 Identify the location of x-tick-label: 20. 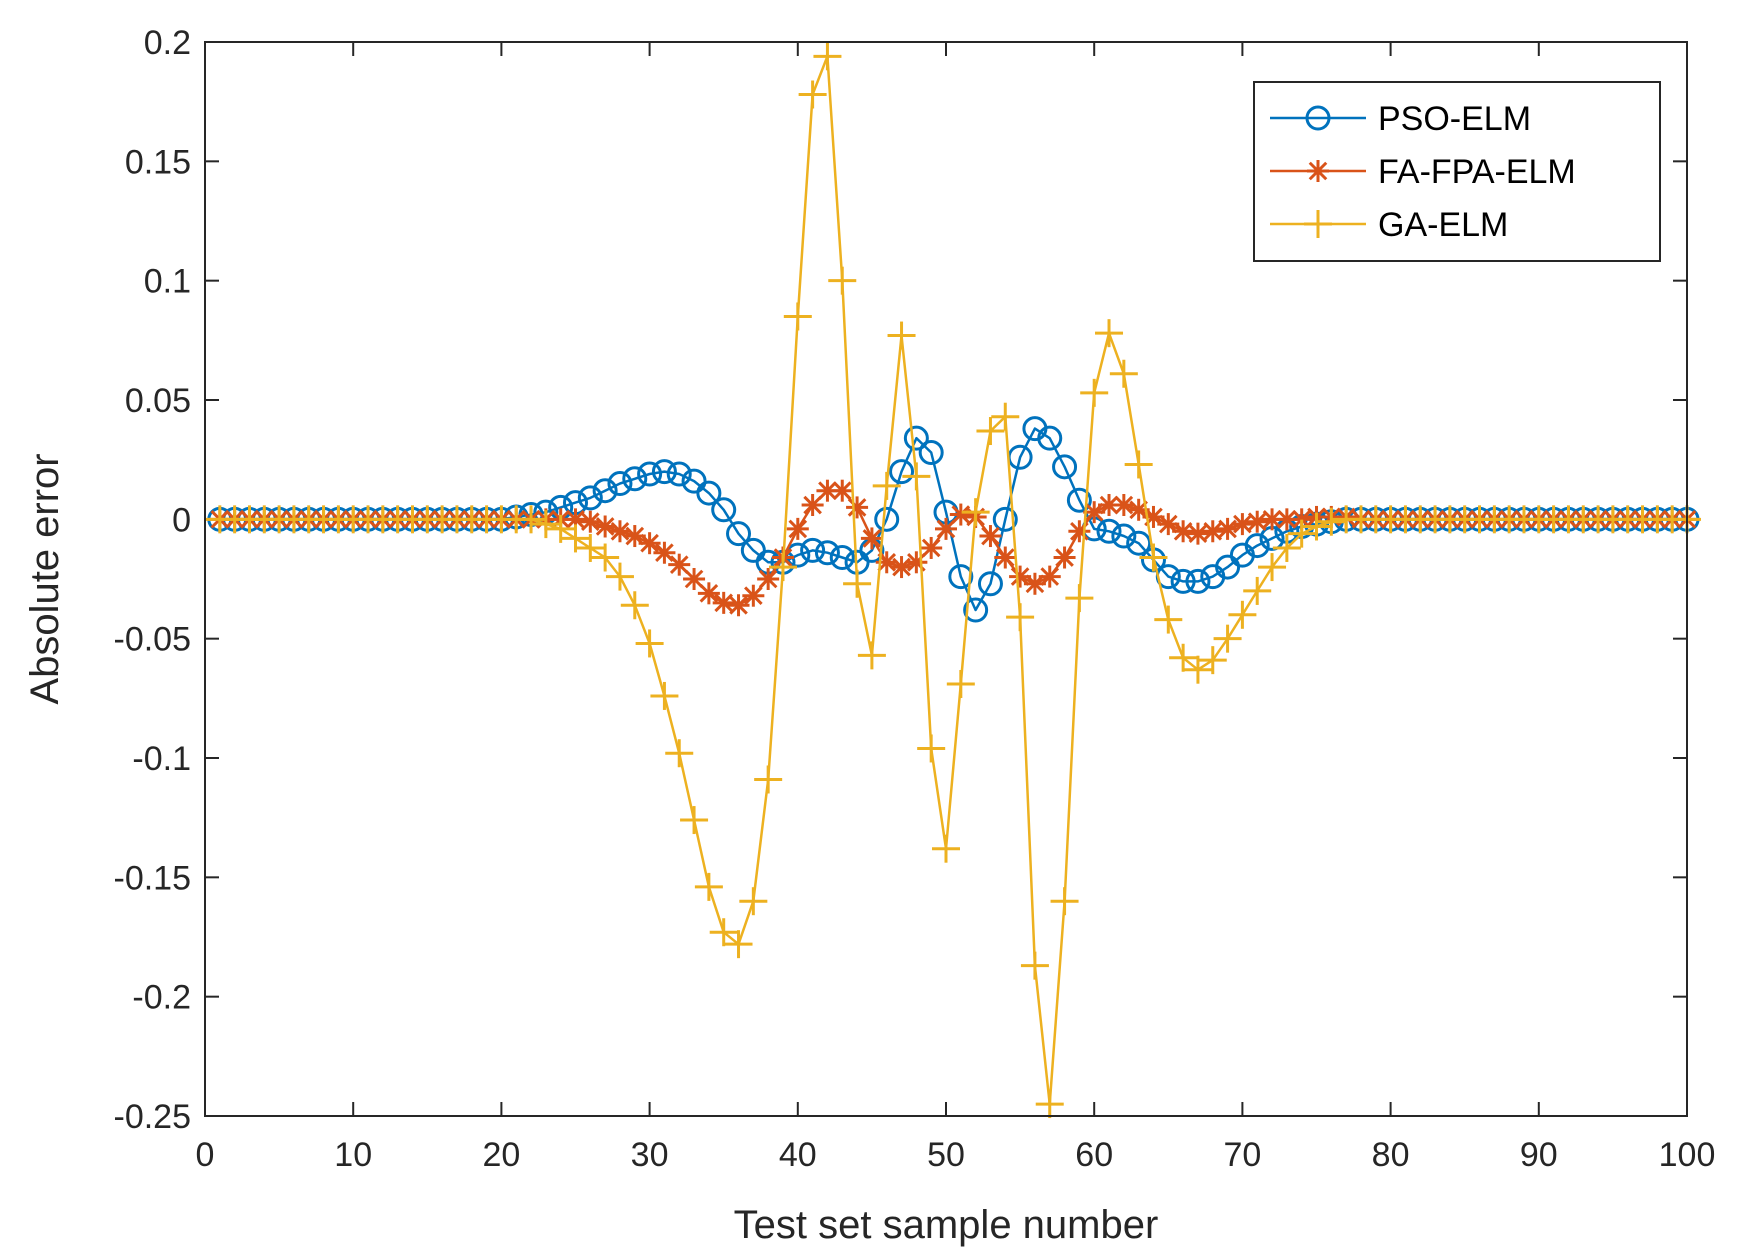
(501, 1155).